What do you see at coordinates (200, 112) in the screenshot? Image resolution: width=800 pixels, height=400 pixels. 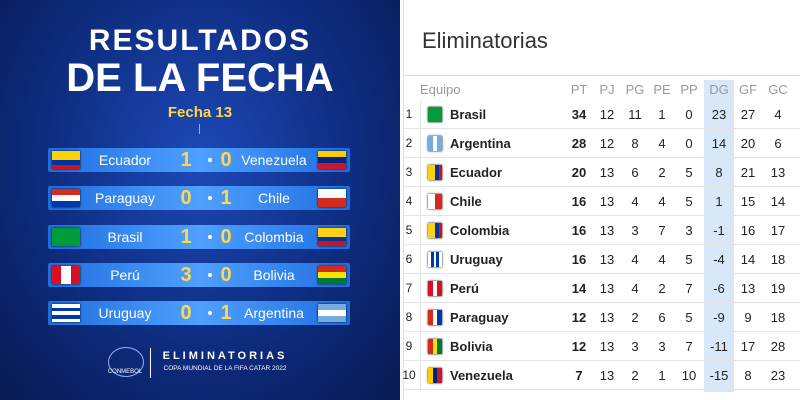 I see `subtitle: Fecha 13` at bounding box center [200, 112].